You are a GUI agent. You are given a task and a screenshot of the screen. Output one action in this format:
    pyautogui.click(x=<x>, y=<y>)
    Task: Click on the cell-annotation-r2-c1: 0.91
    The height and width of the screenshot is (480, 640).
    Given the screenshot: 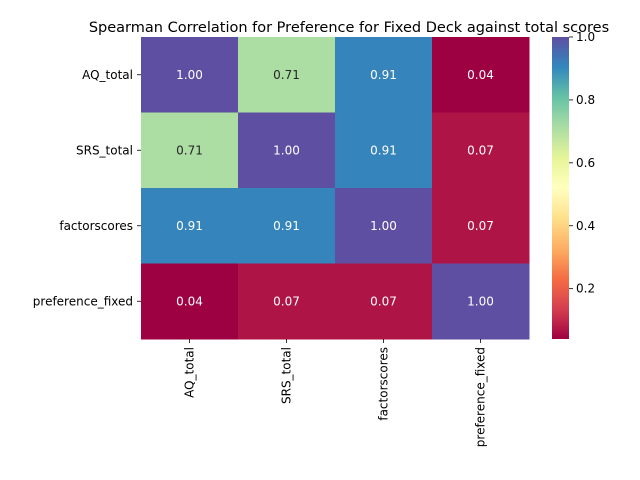 What is the action you would take?
    pyautogui.click(x=286, y=226)
    